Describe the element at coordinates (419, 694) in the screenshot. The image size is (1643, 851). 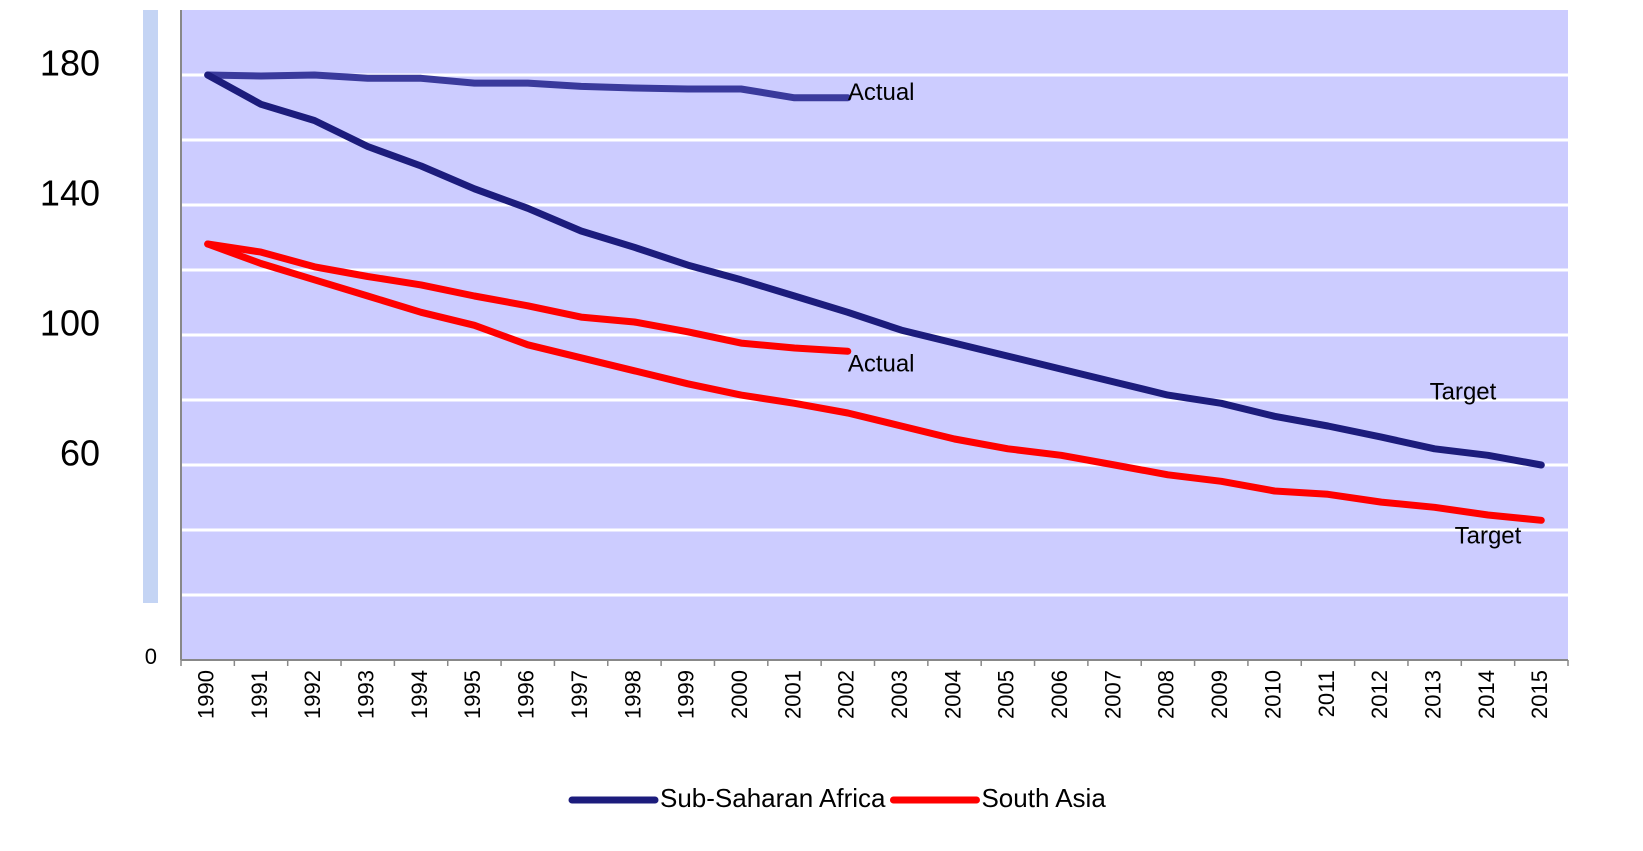
I see `x-tick-label: 1994` at that location.